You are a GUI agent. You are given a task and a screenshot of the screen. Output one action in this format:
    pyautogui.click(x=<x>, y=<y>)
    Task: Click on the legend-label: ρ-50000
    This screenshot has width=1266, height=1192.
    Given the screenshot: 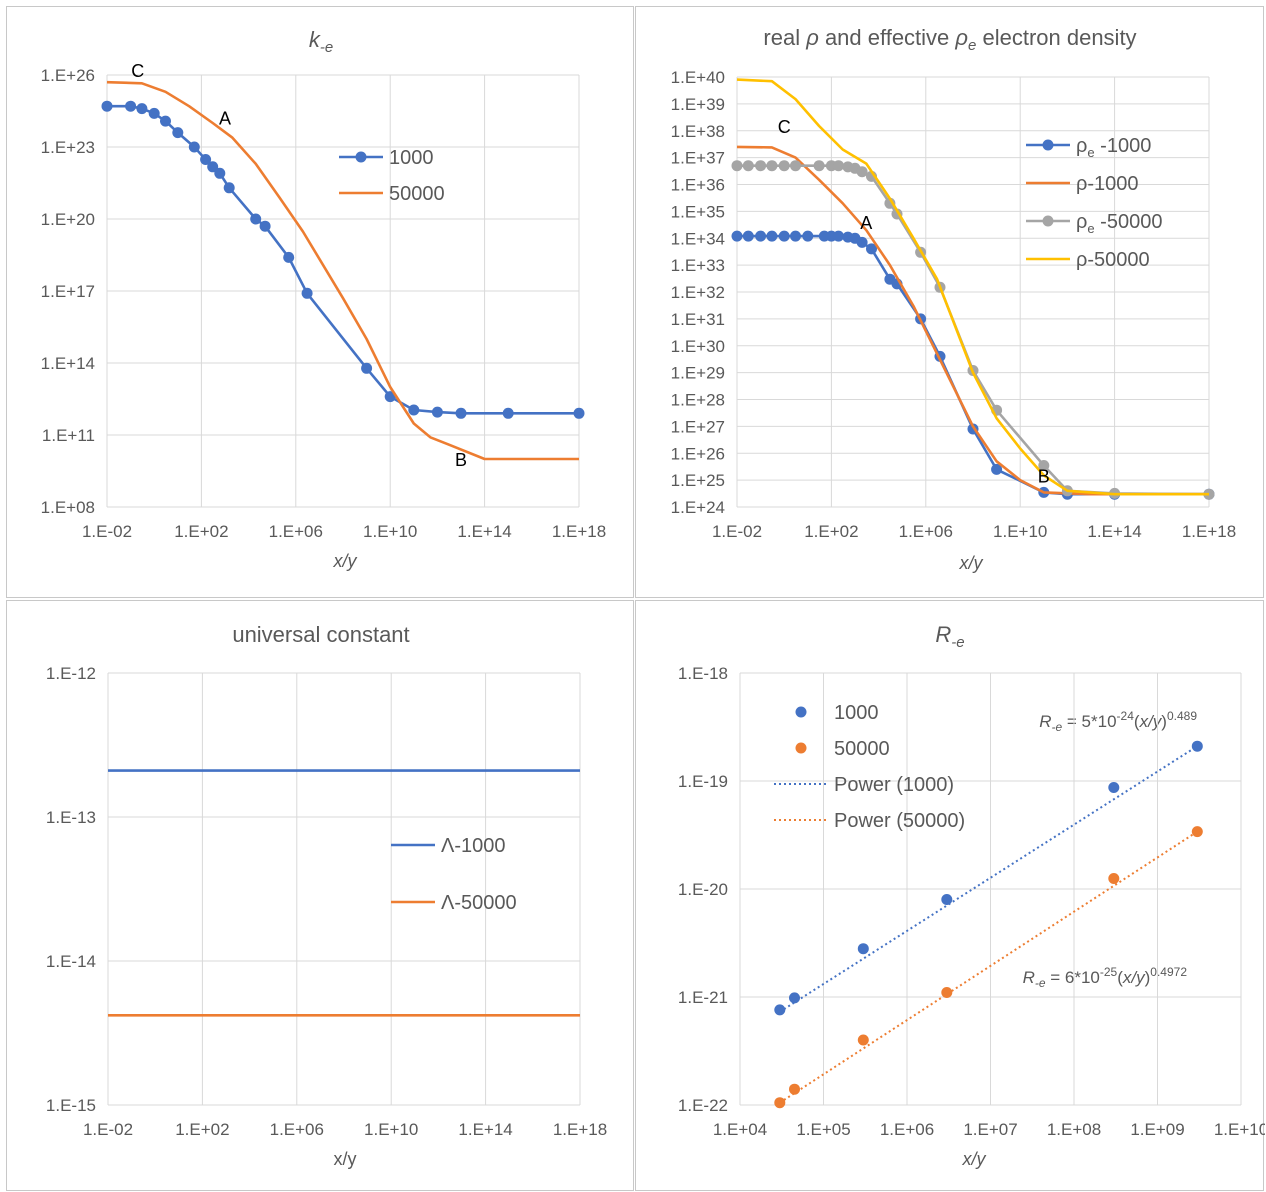 What is the action you would take?
    pyautogui.click(x=1113, y=260)
    